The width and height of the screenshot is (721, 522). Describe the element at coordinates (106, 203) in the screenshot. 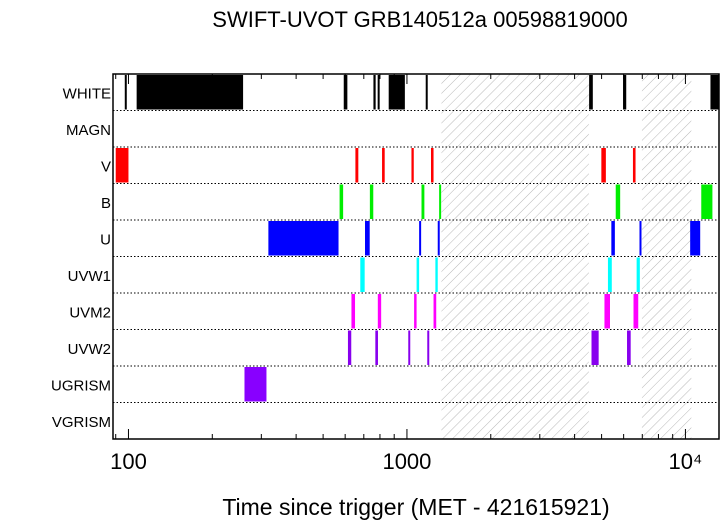

I see `row-label-b: B` at that location.